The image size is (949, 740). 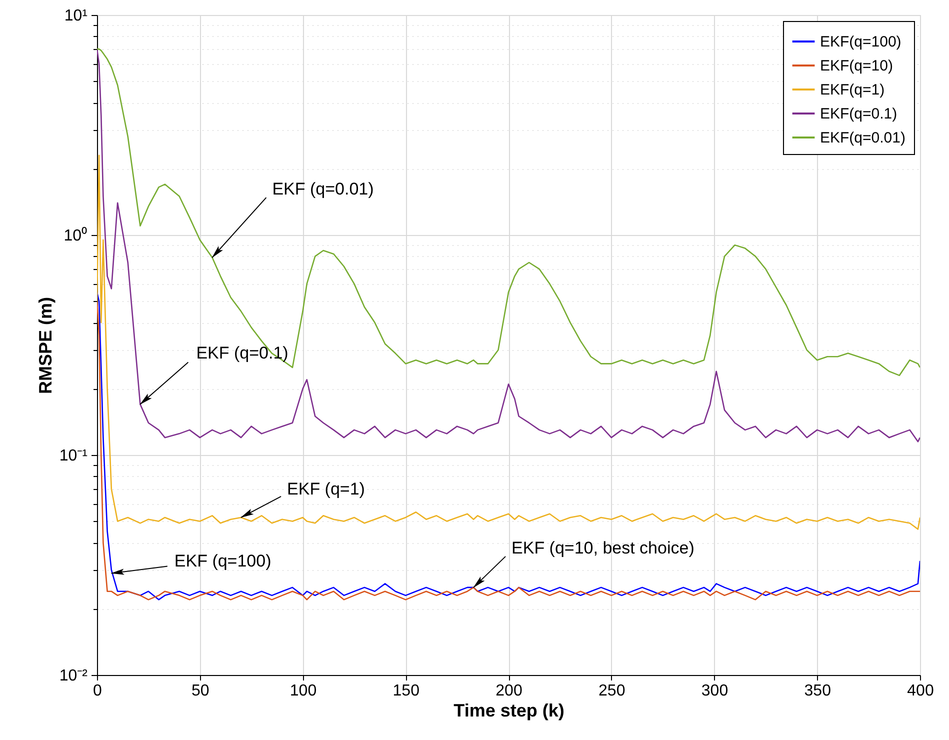 What do you see at coordinates (861, 42) in the screenshot?
I see `legend-label: EKF(q=100)` at bounding box center [861, 42].